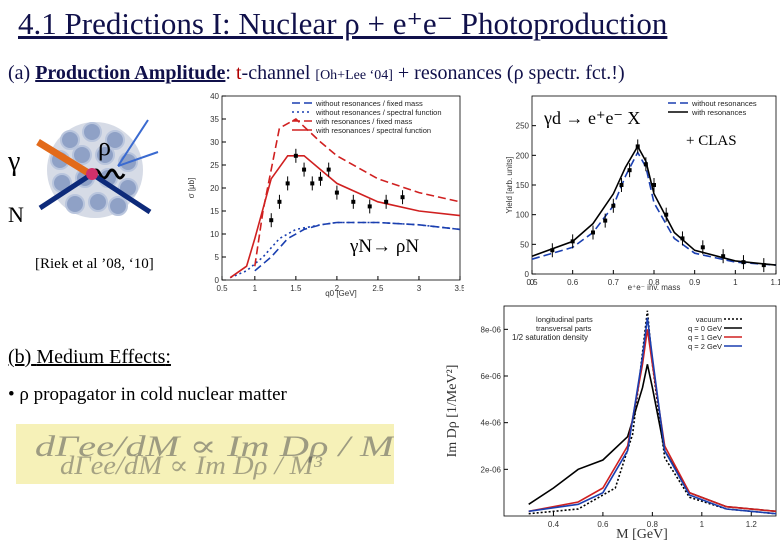  I want to click on nucleus-diagram: γ ρ N, so click(83, 173).